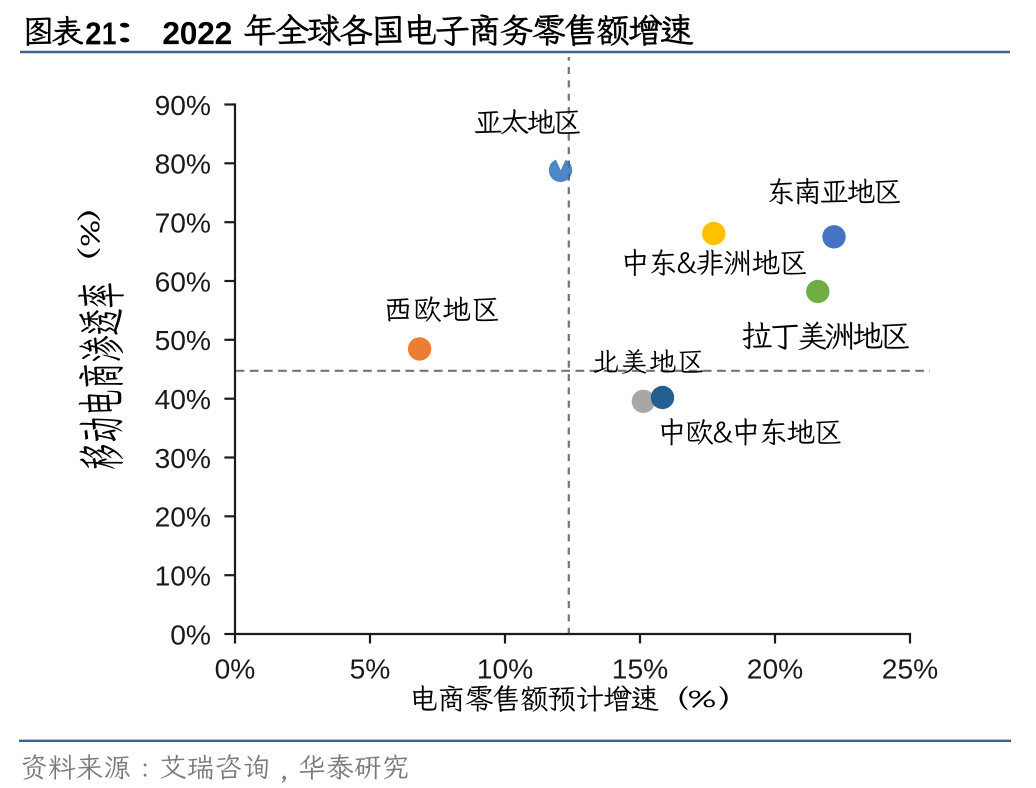 This screenshot has width=1036, height=788. I want to click on svg-text: 50%, so click(183, 340).